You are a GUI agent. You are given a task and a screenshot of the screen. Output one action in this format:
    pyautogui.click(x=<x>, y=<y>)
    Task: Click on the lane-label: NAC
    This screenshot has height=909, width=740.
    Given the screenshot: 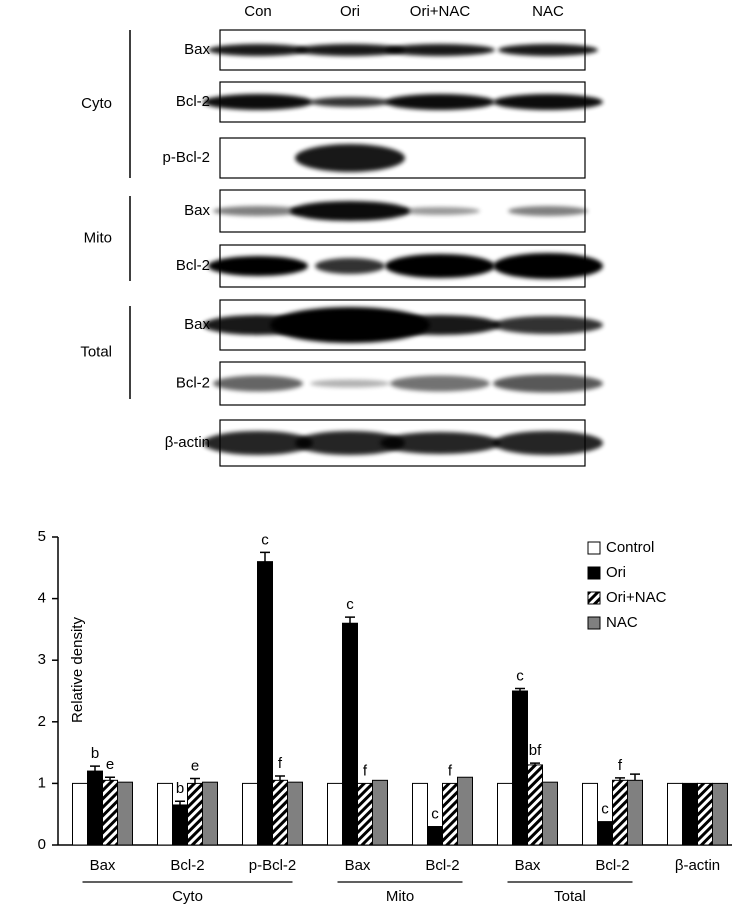 What is the action you would take?
    pyautogui.click(x=548, y=11)
    